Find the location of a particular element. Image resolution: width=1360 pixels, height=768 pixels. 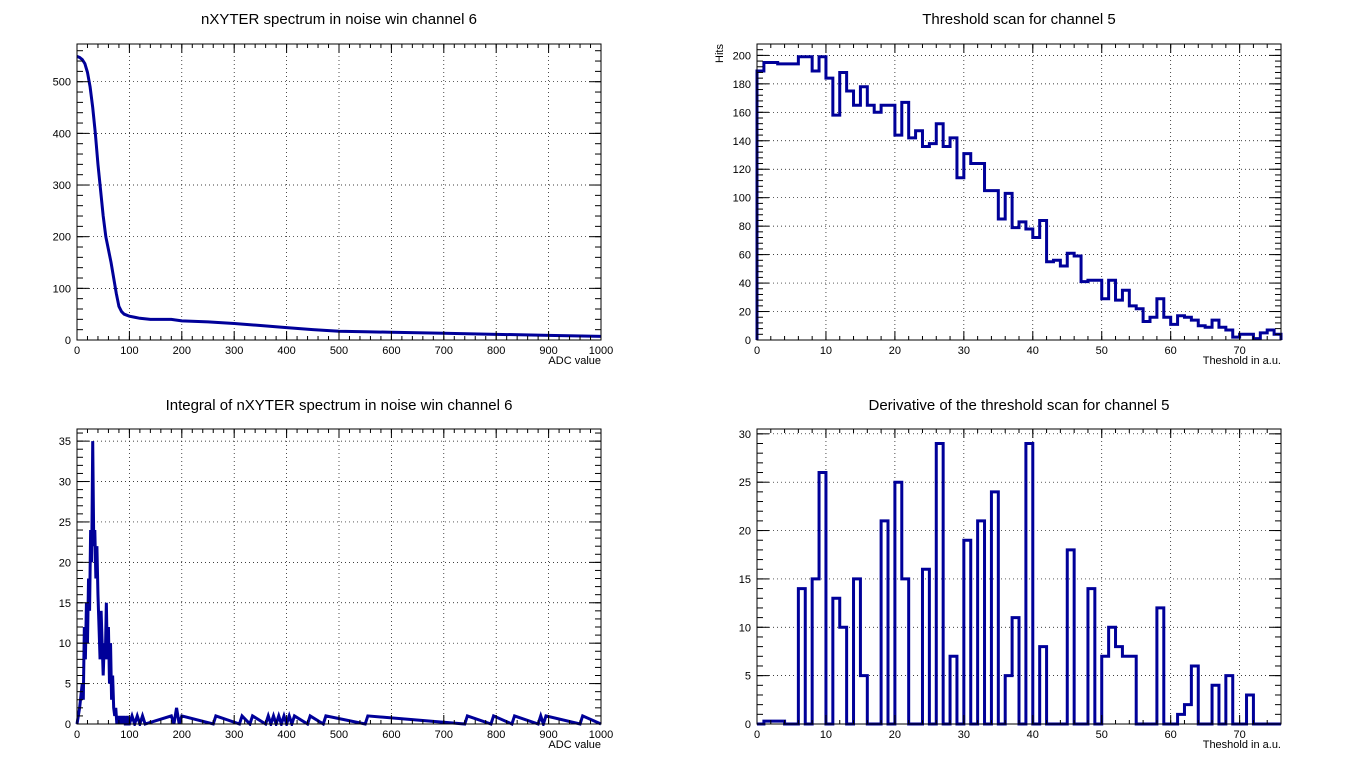

y-axis-label: Hits is located at coordinates (720, 53).